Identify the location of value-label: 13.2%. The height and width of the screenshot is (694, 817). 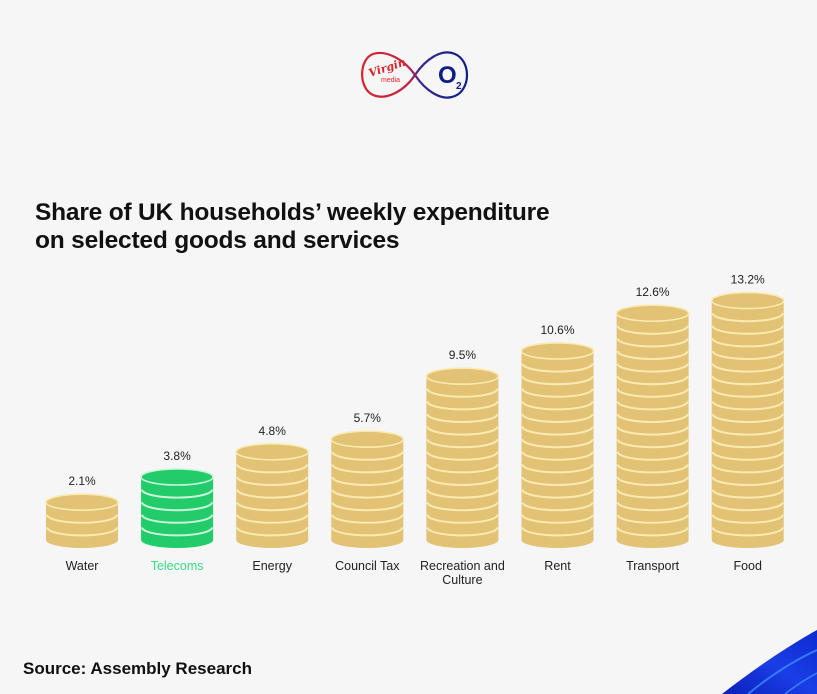
(748, 280).